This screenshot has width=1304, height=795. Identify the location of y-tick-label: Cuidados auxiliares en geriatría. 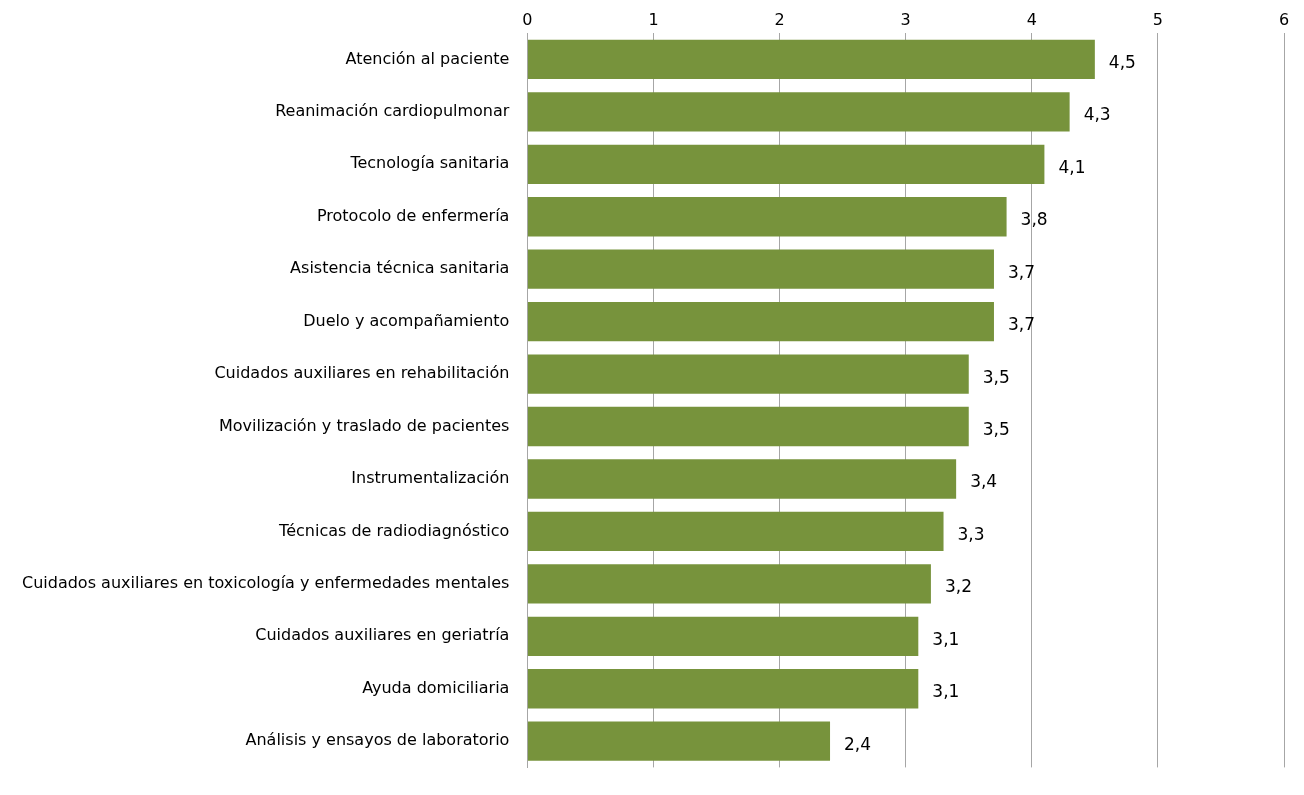
(382, 635).